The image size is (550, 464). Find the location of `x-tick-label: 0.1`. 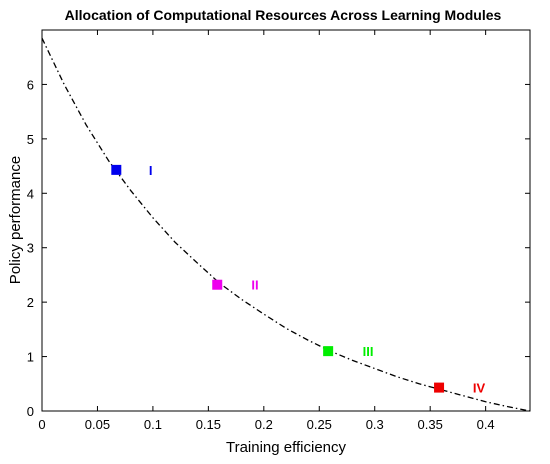

x-tick-label: 0.1 is located at coordinates (153, 424).